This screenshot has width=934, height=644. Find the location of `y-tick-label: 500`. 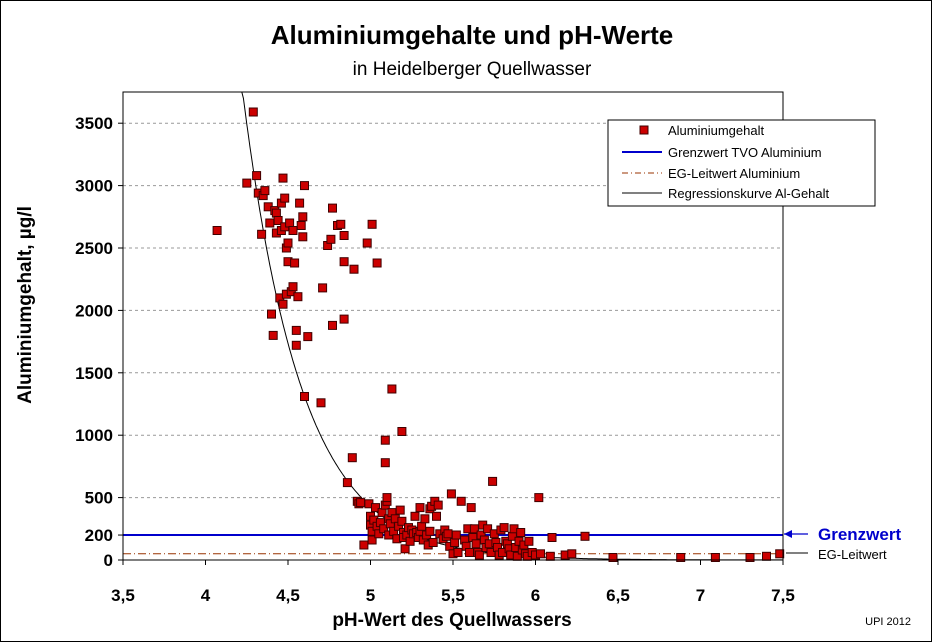

y-tick-label: 500 is located at coordinates (99, 498).